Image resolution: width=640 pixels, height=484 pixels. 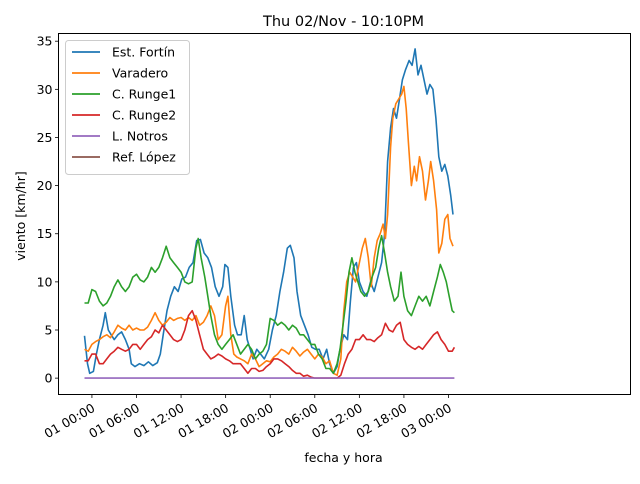 I want to click on y-tick-label: 15, so click(x=45, y=233).